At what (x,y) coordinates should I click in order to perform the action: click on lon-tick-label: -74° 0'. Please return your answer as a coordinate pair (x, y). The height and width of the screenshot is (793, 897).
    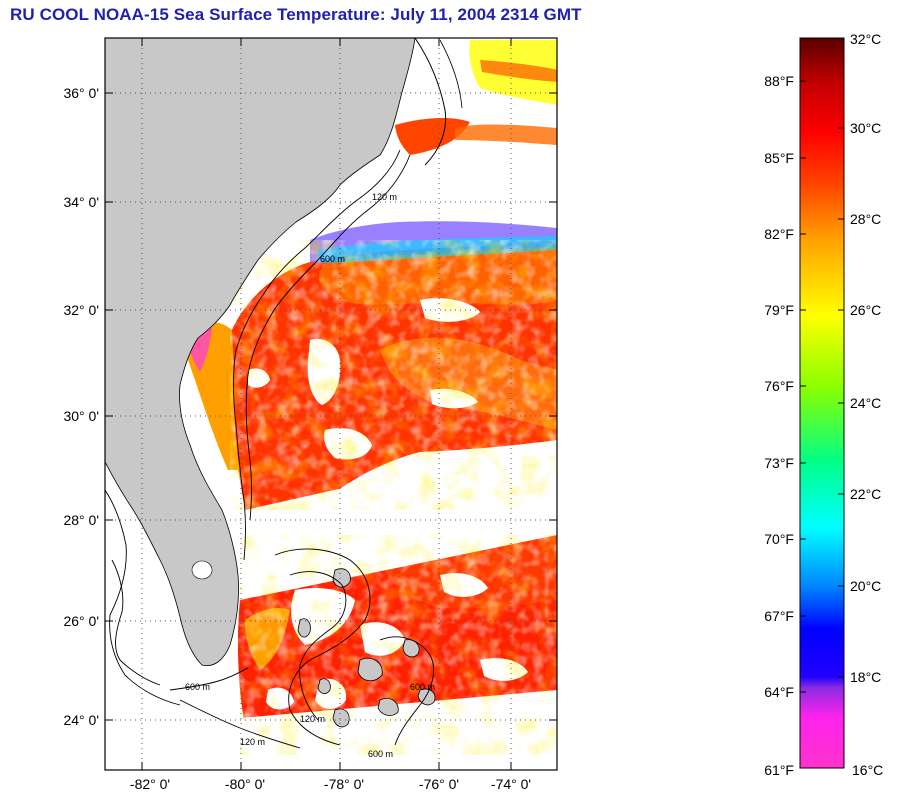
    Looking at the image, I should click on (511, 784).